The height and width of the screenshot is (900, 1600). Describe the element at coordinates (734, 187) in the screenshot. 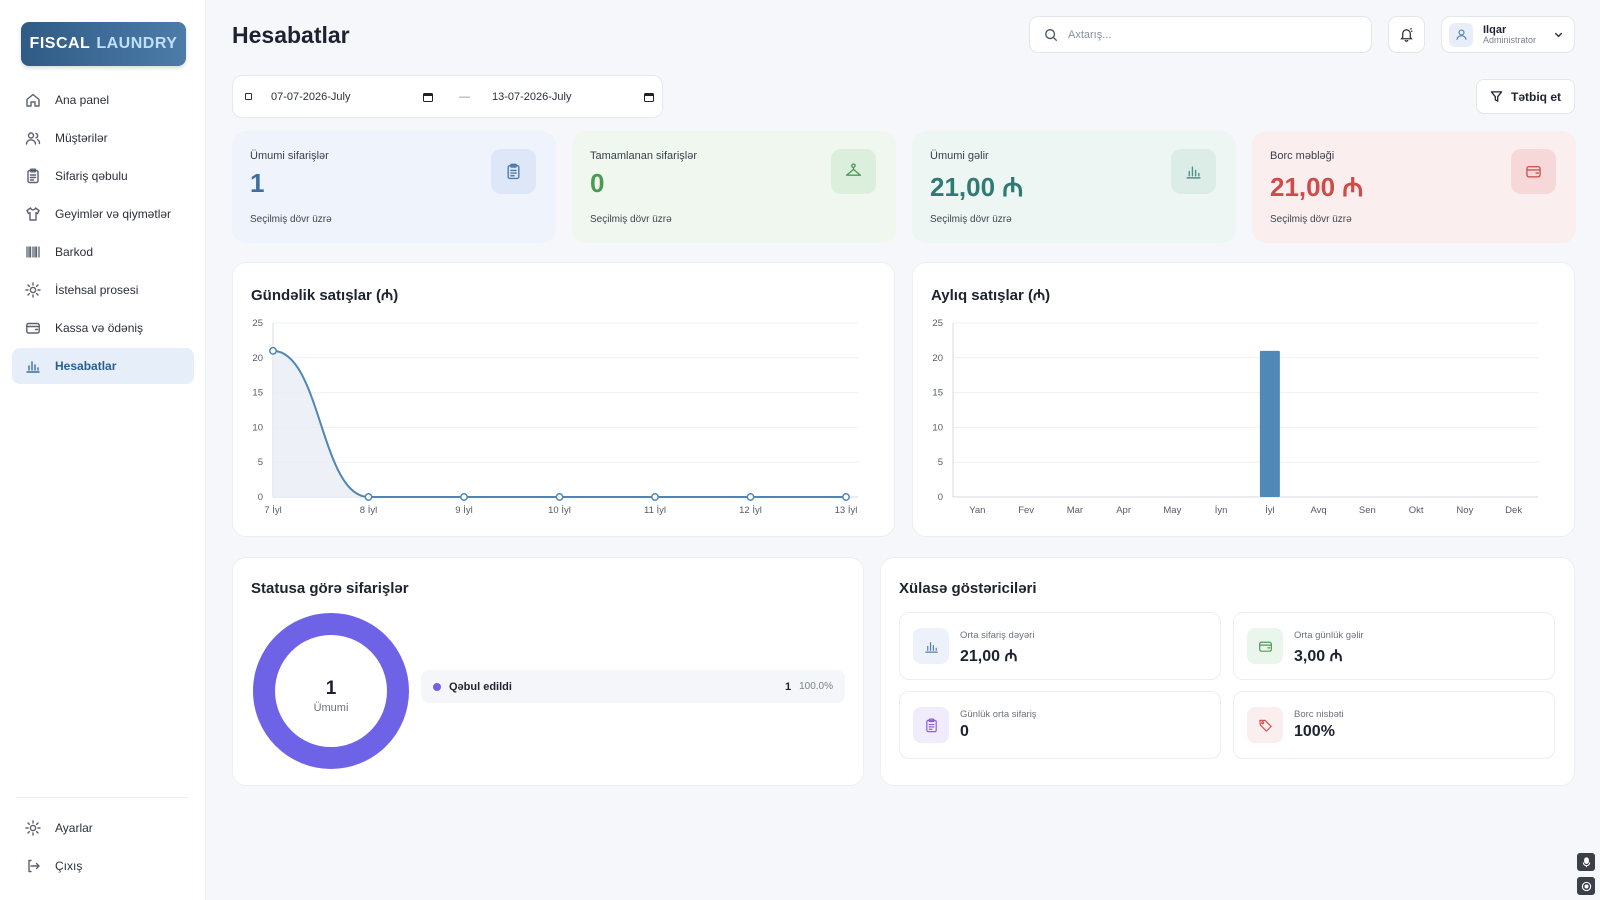

I see `stat-card-completed-orders: Tamamlanan sifarişlər 0 Seçilmiş dövr üzrə` at that location.